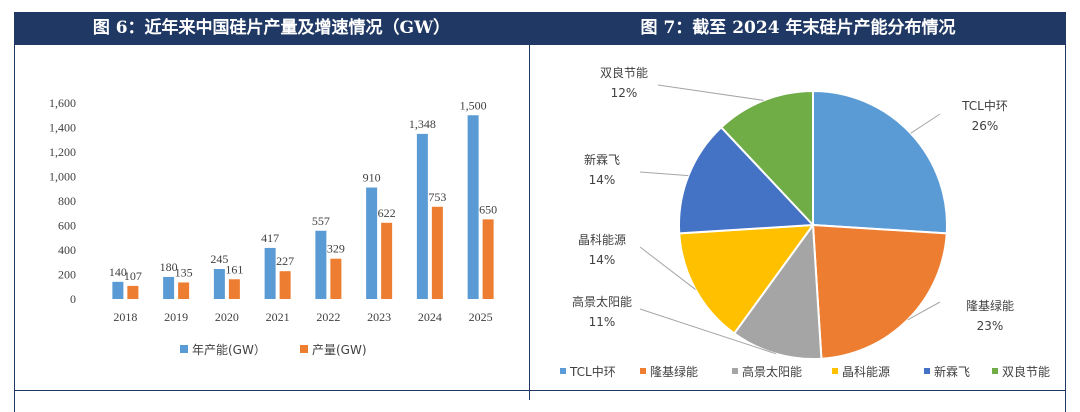  What do you see at coordinates (540, 390) in the screenshot?
I see `bottom-divider` at bounding box center [540, 390].